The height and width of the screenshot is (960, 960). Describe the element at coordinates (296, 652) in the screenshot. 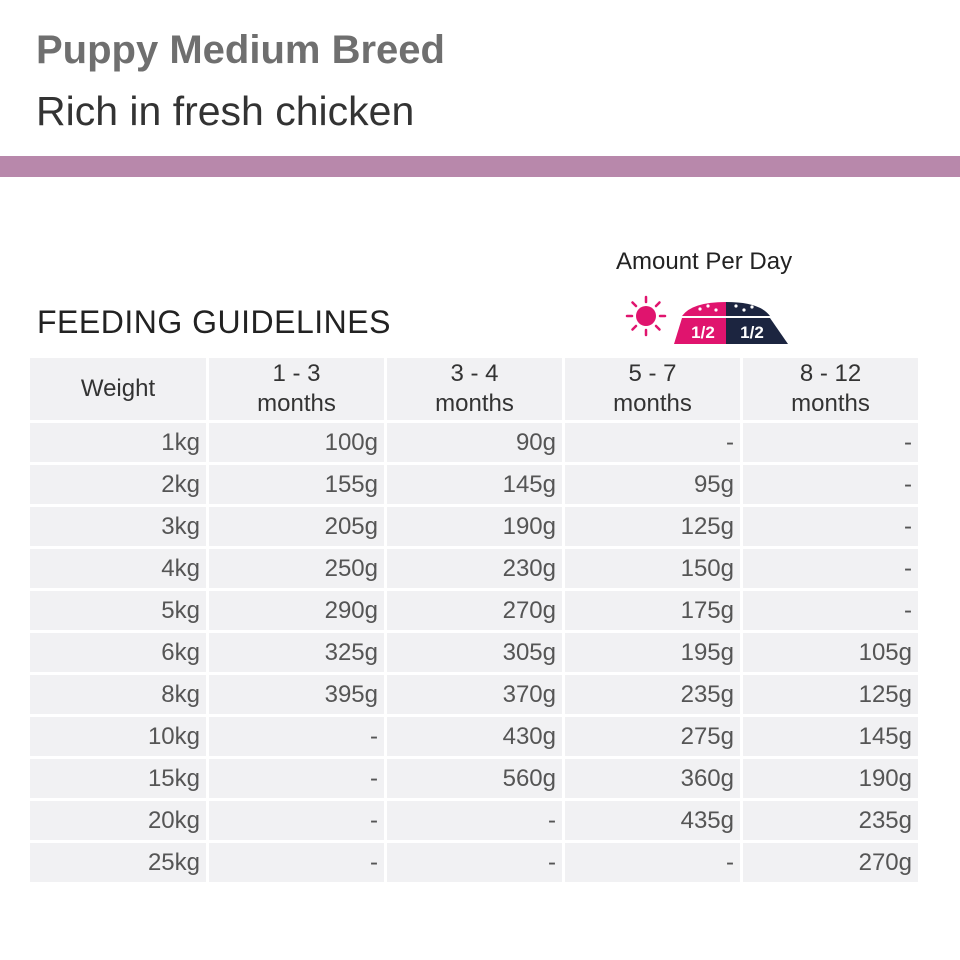

I see `amount-cell: 325g` at that location.